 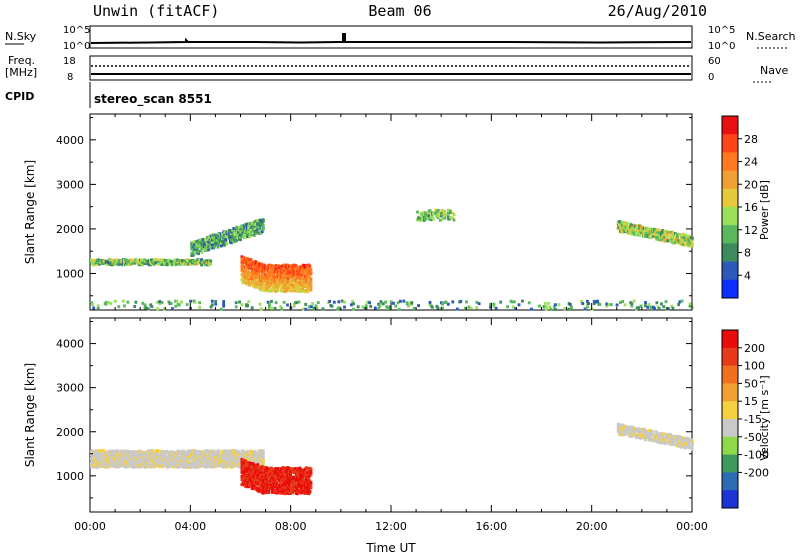 I want to click on freq-label: Freq., so click(x=21, y=60).